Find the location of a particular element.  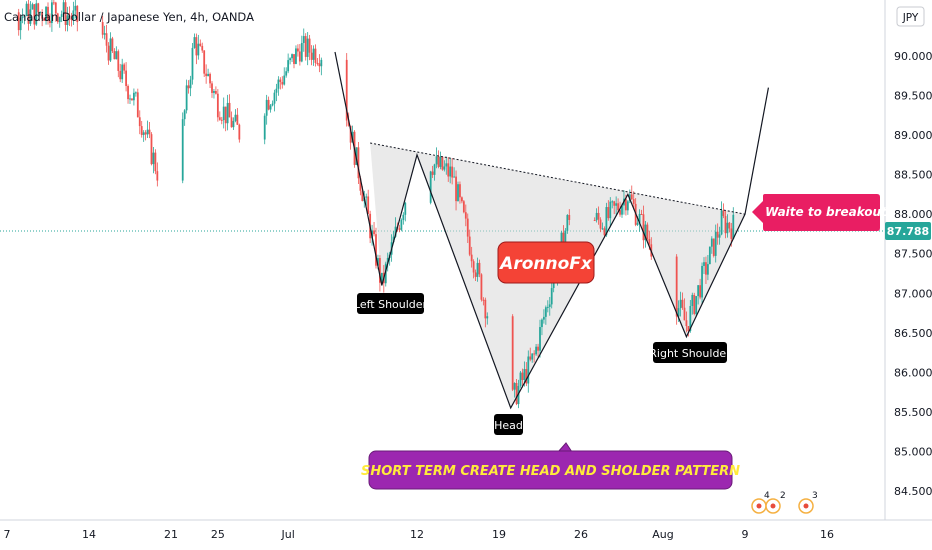

breakout-callout: Waite to breakout is located at coordinates (820, 212).